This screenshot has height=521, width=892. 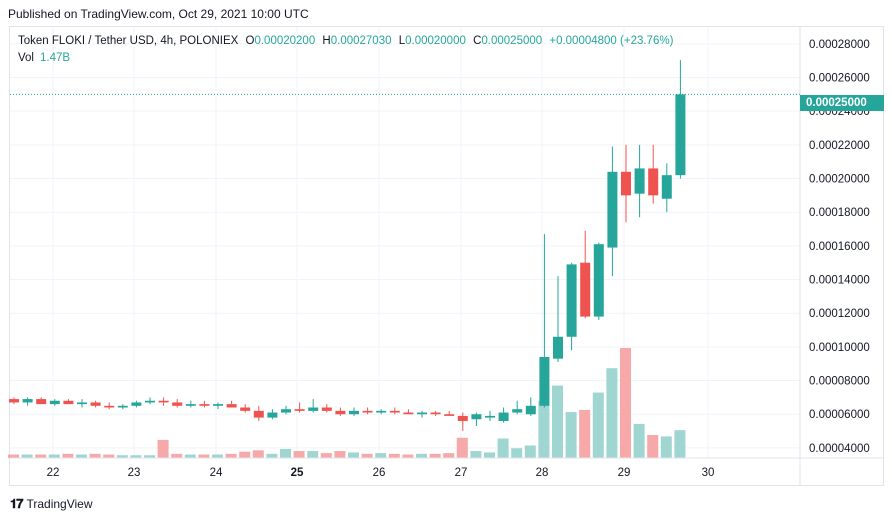 I want to click on y-tick-label: 0.00026000, so click(x=839, y=79).